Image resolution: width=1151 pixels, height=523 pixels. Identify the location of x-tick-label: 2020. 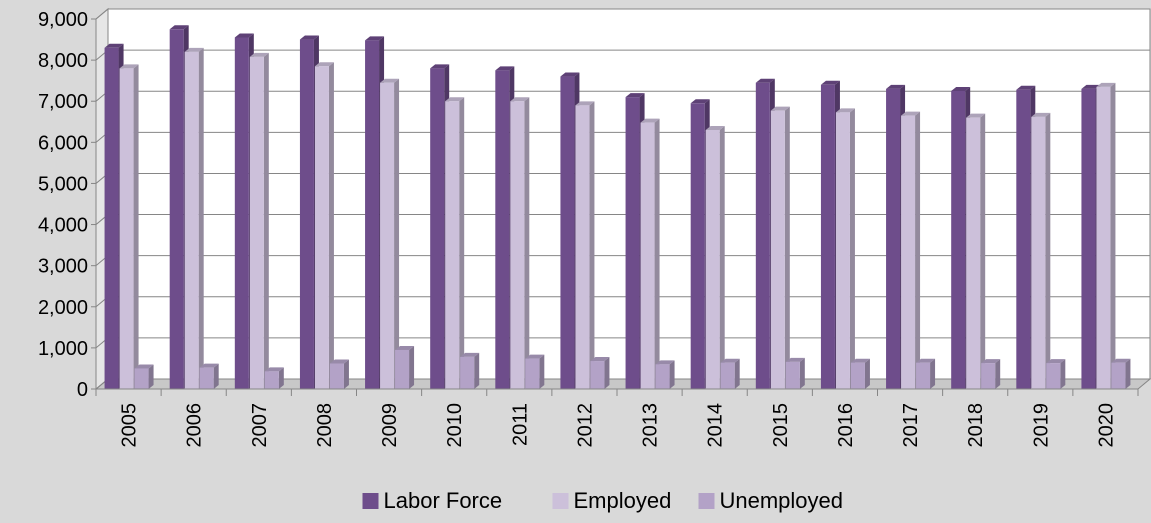
(1106, 425).